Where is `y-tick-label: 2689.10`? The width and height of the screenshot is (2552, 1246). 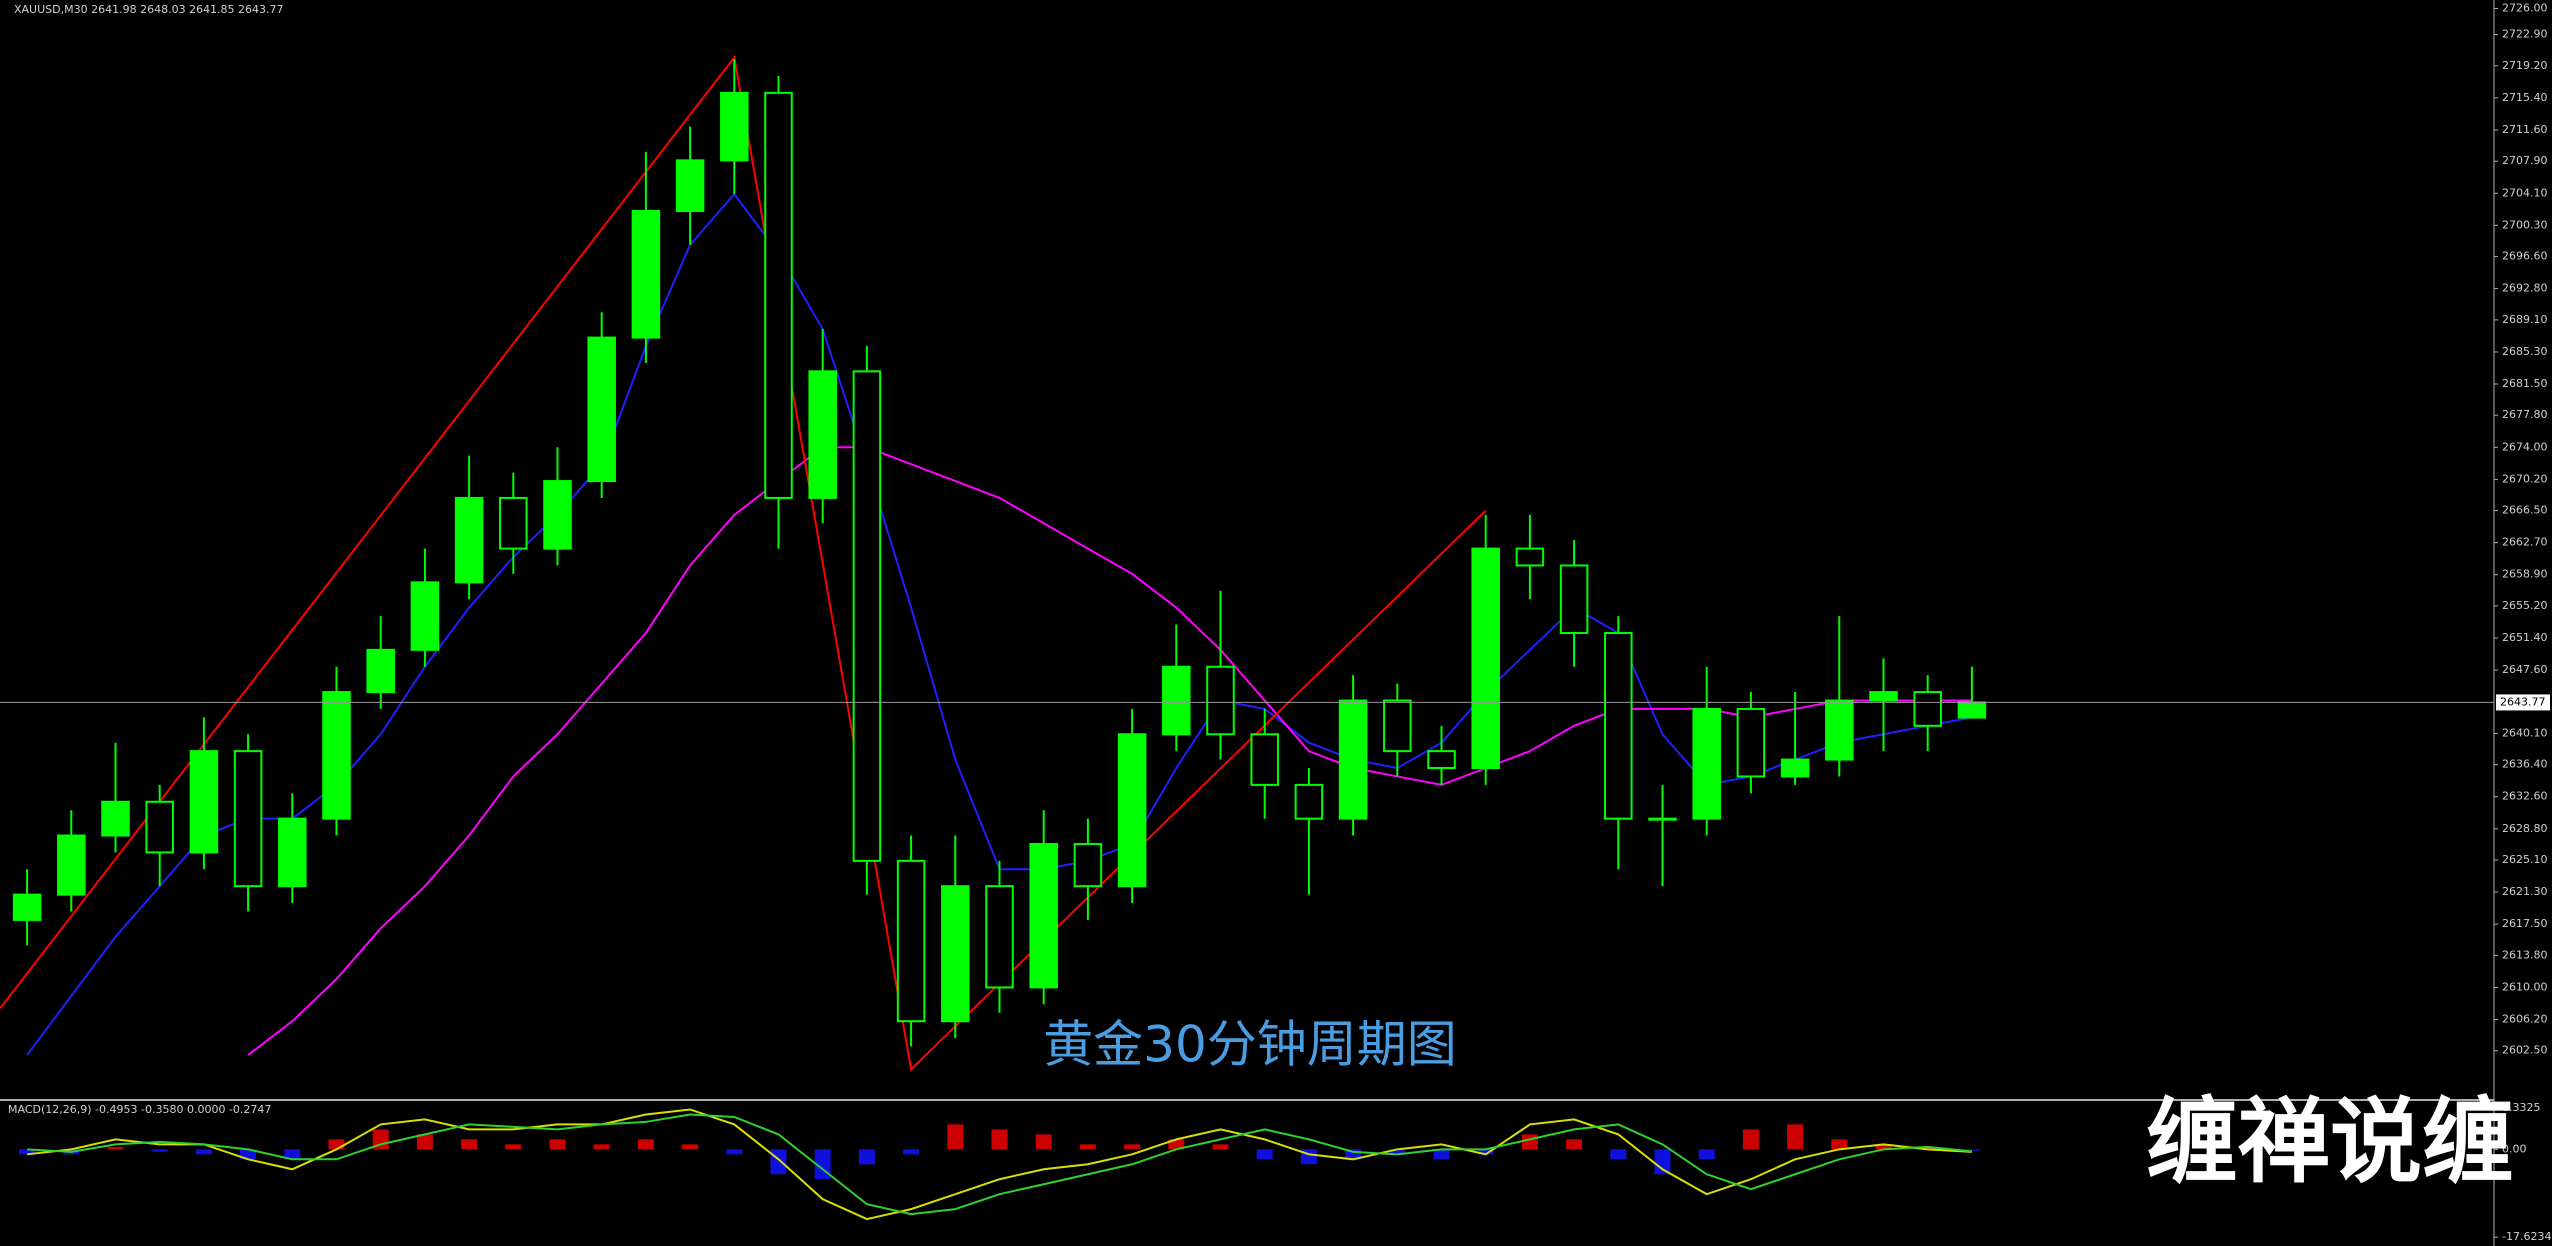 y-tick-label: 2689.10 is located at coordinates (2525, 319).